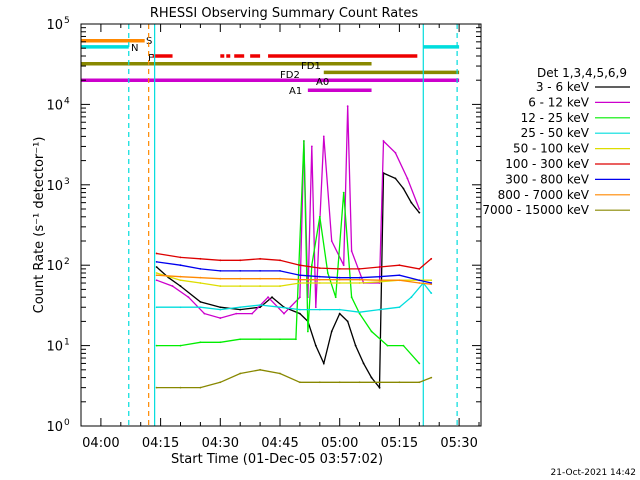 The width and height of the screenshot is (640, 480). Describe the element at coordinates (399, 443) in the screenshot. I see `x-tick-label-5: 05:15` at that location.